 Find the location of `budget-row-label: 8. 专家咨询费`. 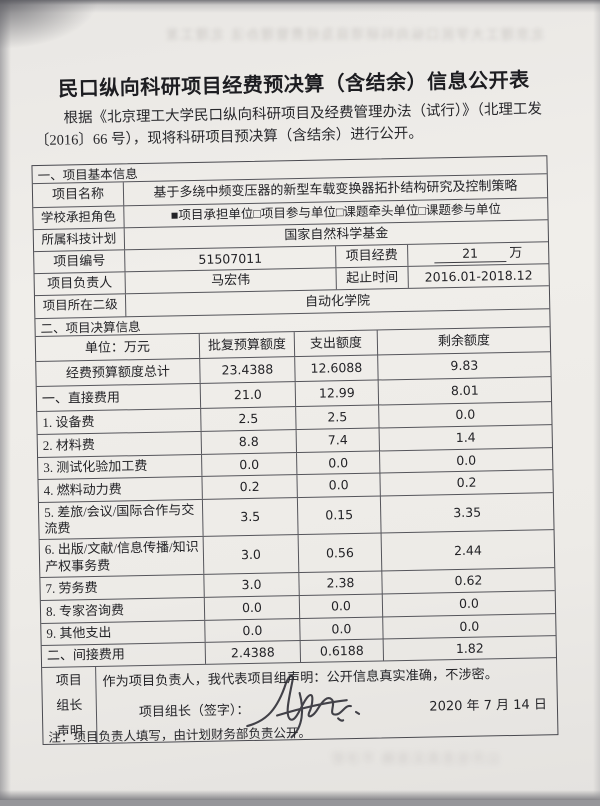

budget-row-label: 8. 专家咨询费 is located at coordinates (123, 610).